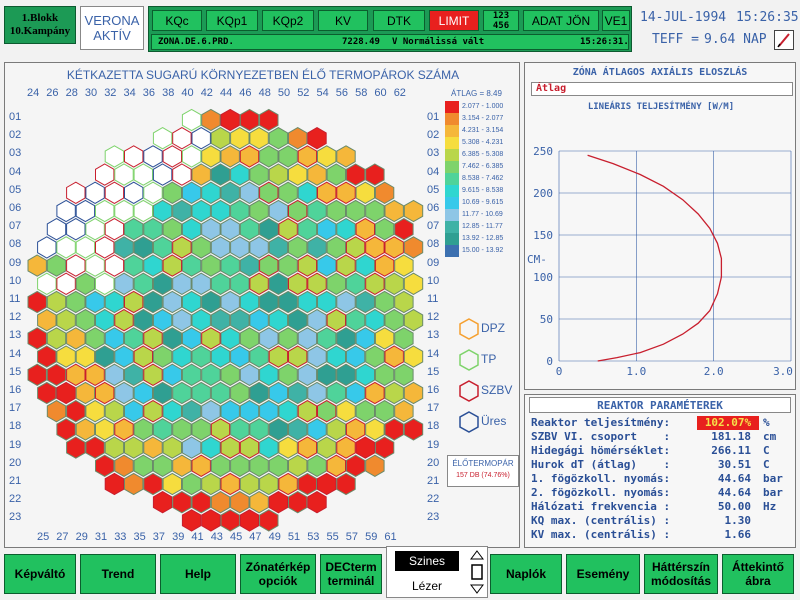  Describe the element at coordinates (351, 574) in the screenshot. I see `bottom-button-4: DECterm terminál` at that location.